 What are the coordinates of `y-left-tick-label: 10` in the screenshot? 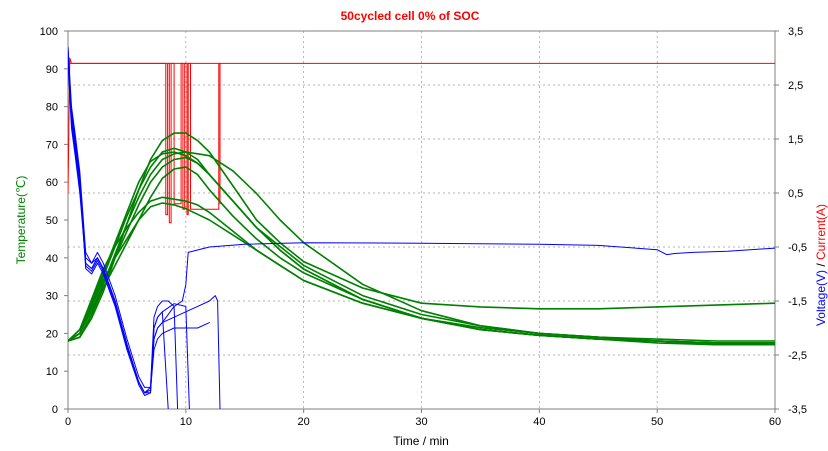 It's located at (52, 372).